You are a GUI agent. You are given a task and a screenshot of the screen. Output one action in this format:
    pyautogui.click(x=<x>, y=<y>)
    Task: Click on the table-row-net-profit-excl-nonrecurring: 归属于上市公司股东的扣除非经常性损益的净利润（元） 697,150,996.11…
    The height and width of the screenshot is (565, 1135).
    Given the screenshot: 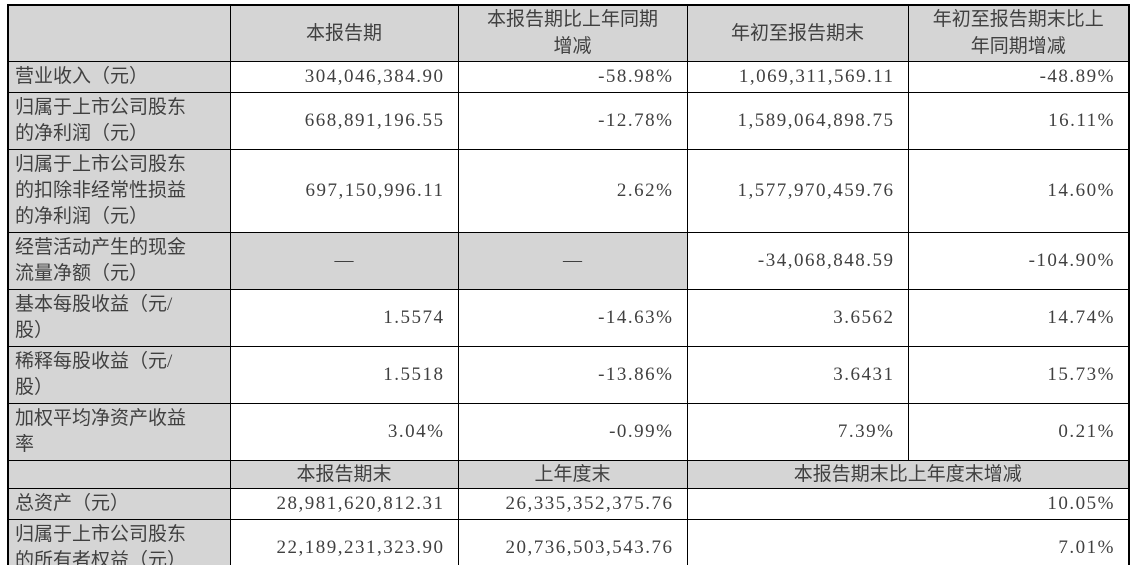 What is the action you would take?
    pyautogui.click(x=568, y=190)
    